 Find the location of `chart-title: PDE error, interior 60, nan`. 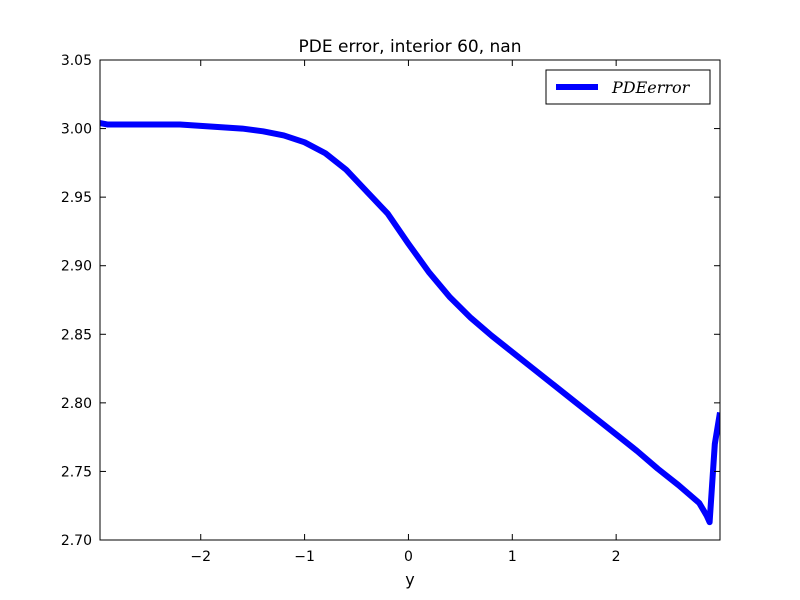

chart-title: PDE error, interior 60, nan is located at coordinates (410, 47).